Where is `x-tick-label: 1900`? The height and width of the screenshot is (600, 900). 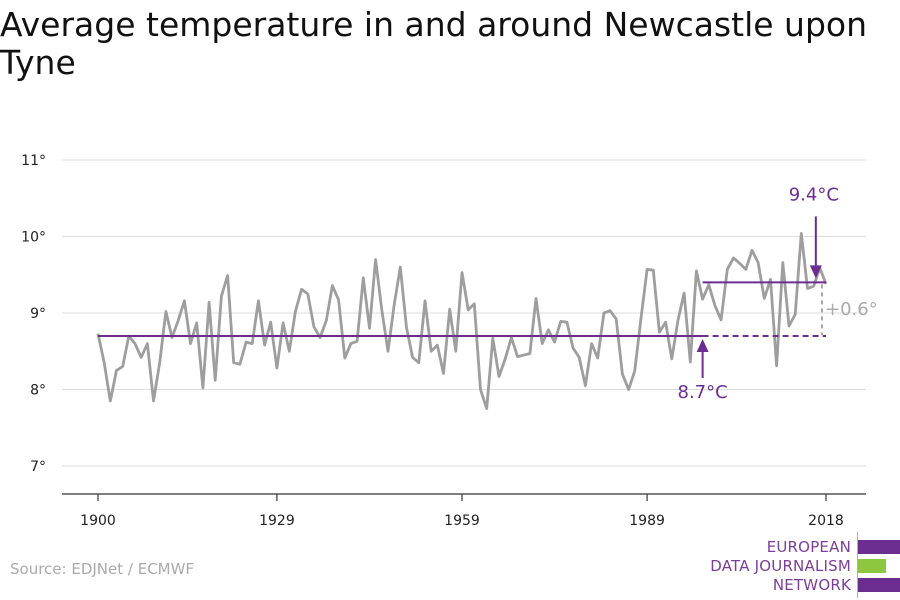
x-tick-label: 1900 is located at coordinates (98, 521).